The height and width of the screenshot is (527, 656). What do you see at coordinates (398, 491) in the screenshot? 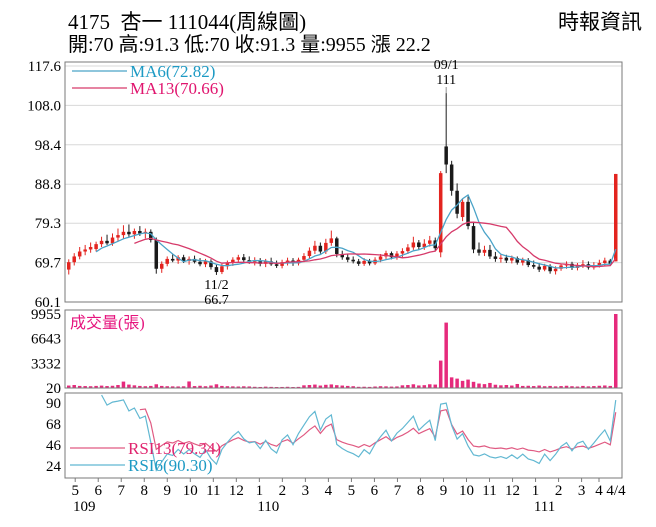
I see `month-label: 7` at bounding box center [398, 491].